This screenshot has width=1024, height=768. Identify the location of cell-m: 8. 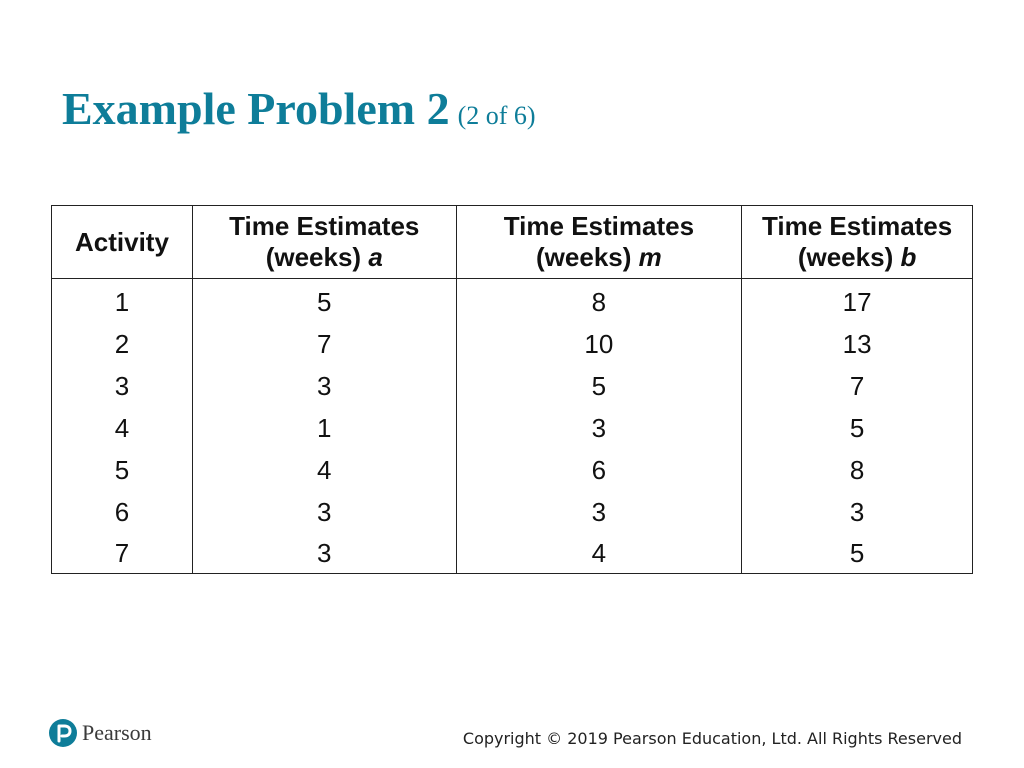
(599, 300).